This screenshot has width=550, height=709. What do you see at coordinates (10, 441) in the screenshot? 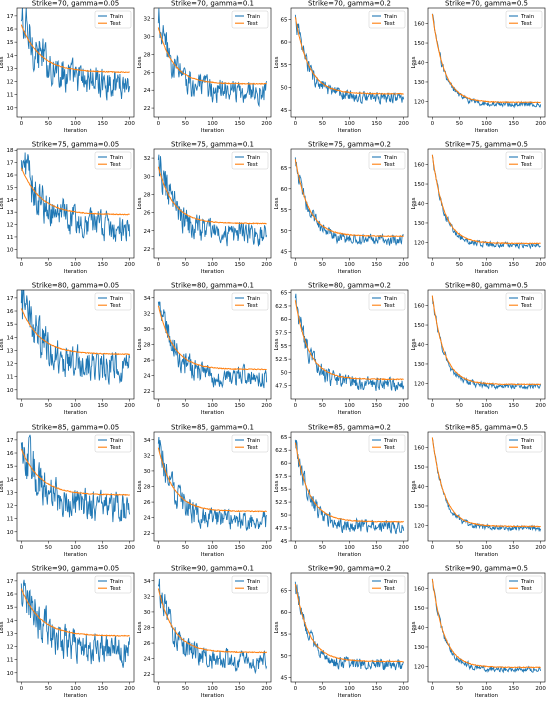
I see `y-tick-label: 17` at bounding box center [10, 441].